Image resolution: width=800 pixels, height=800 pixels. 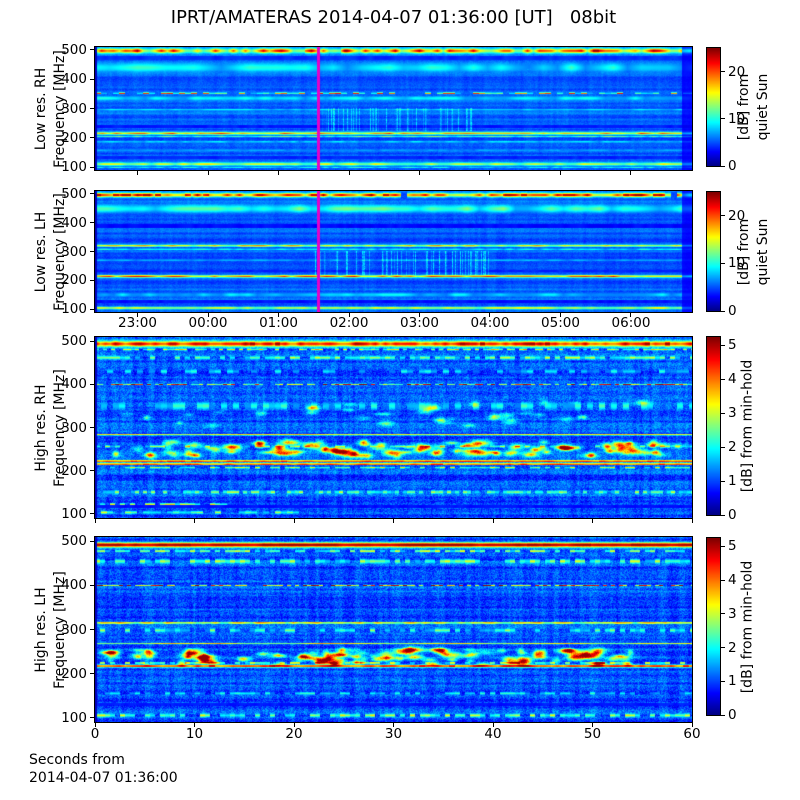 What do you see at coordinates (753, 107) in the screenshot?
I see `colorbar-label-text: [dB] from quiet Sun` at bounding box center [753, 107].